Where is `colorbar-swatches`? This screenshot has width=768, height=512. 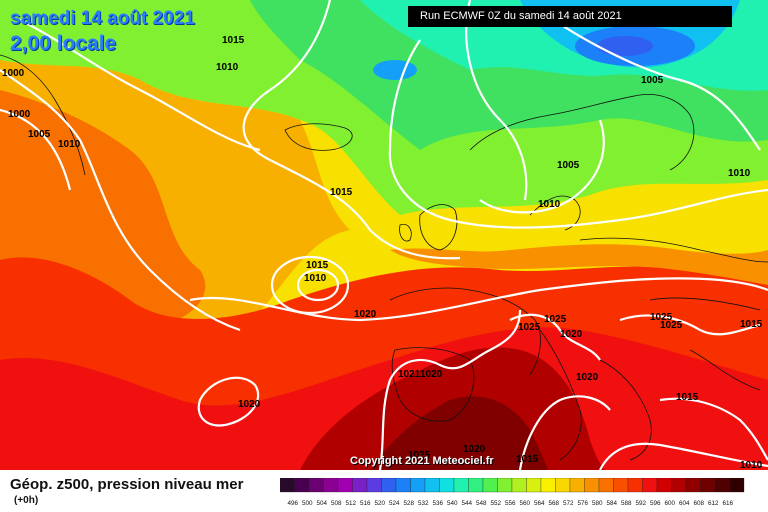 colorbar-swatches is located at coordinates (512, 485).